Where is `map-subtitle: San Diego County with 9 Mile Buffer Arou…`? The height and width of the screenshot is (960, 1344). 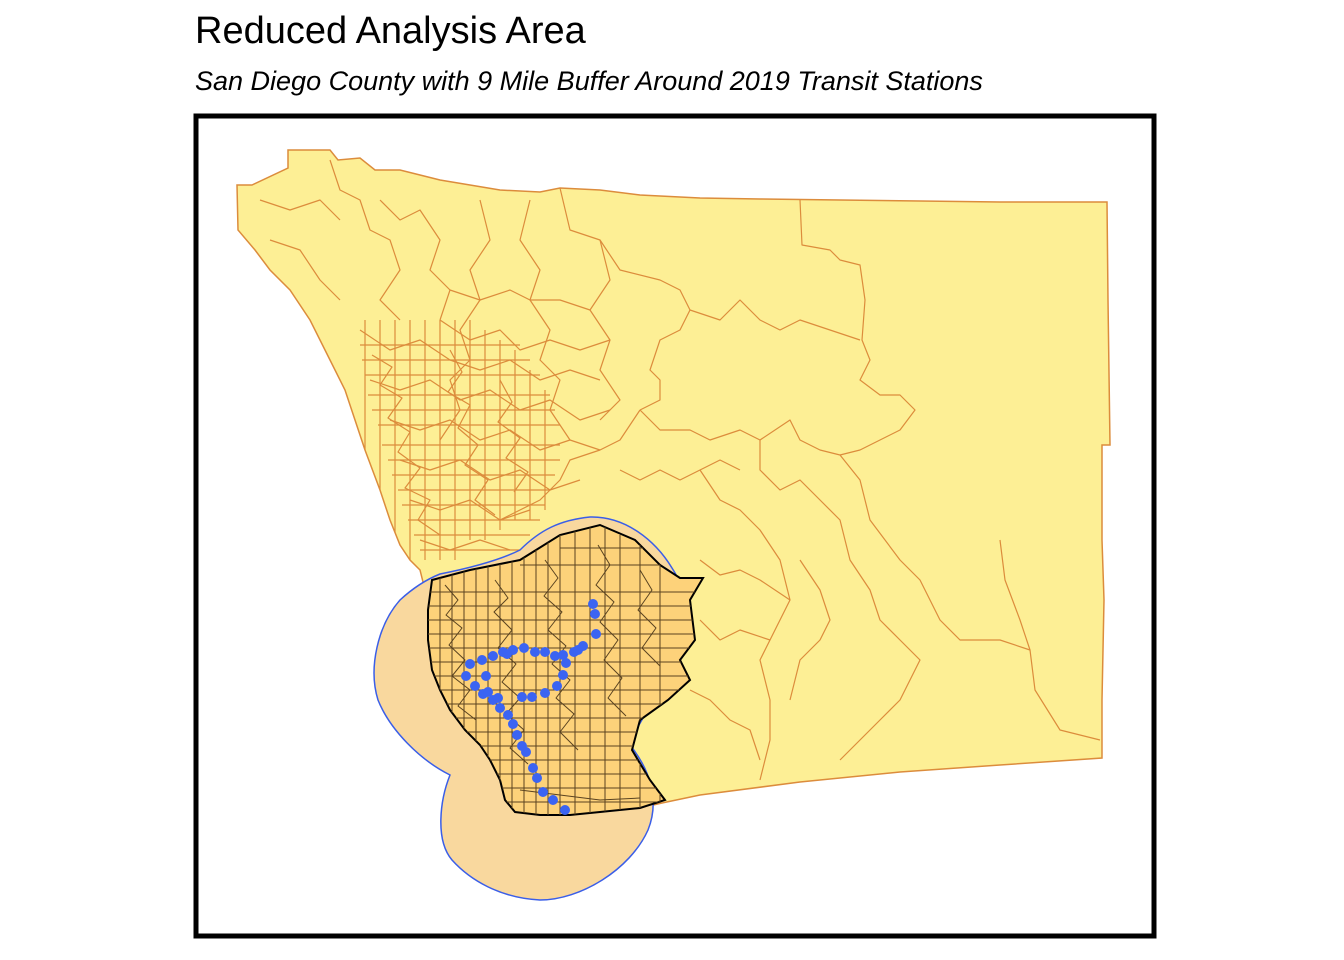
map-subtitle: San Diego County with 9 Mile Buffer Arou… is located at coordinates (589, 81).